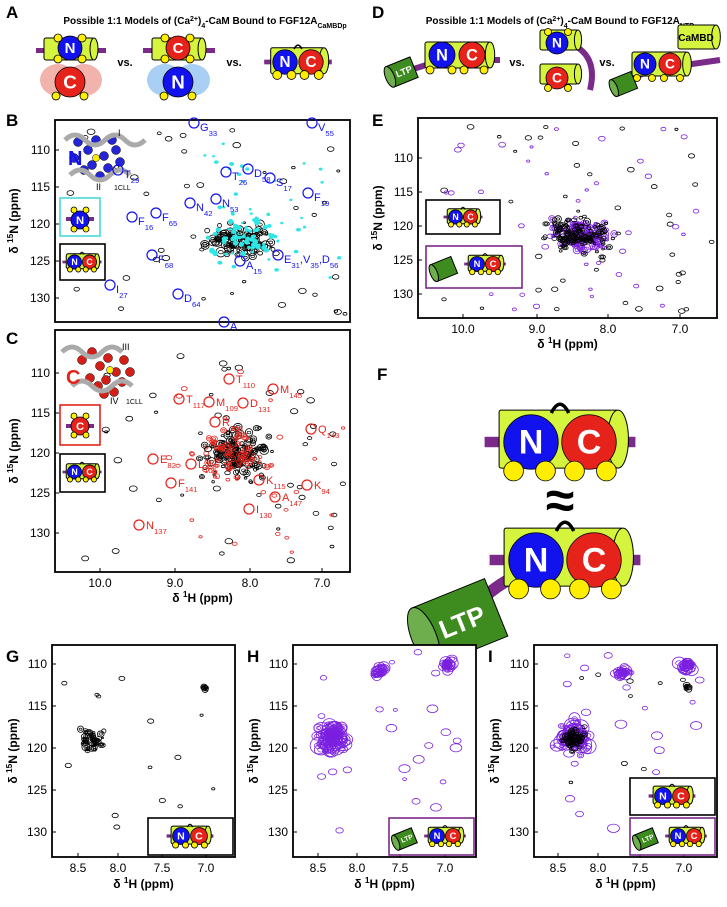 The image size is (727, 907). What do you see at coordinates (400, 868) in the screenshot?
I see `x-tick-label: 7.5` at bounding box center [400, 868].